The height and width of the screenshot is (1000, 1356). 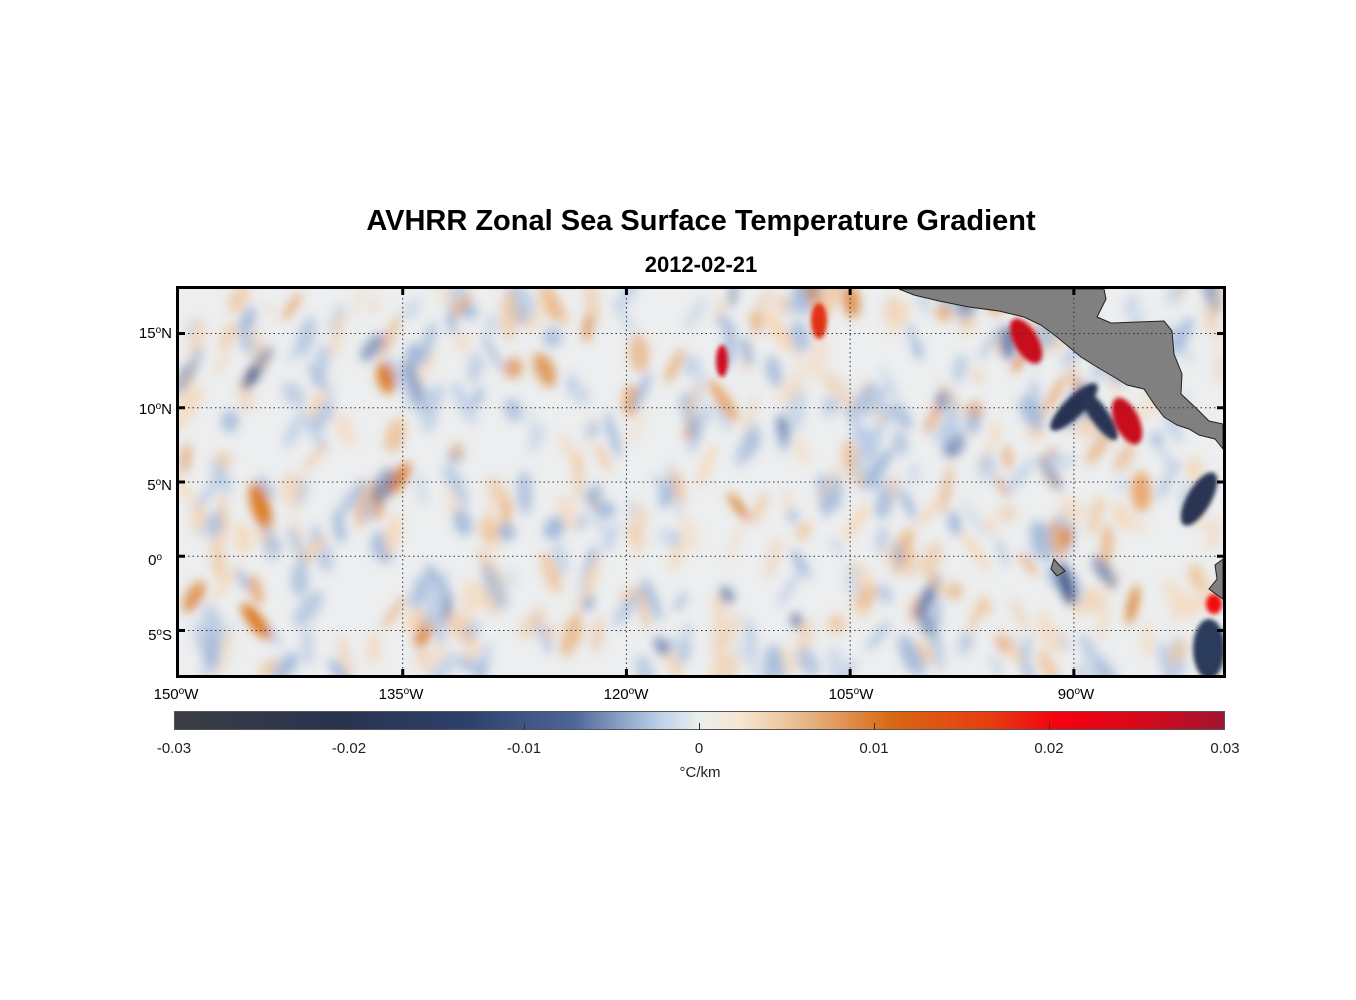 What do you see at coordinates (174, 748) in the screenshot?
I see `colorbar-label: -0.03` at bounding box center [174, 748].